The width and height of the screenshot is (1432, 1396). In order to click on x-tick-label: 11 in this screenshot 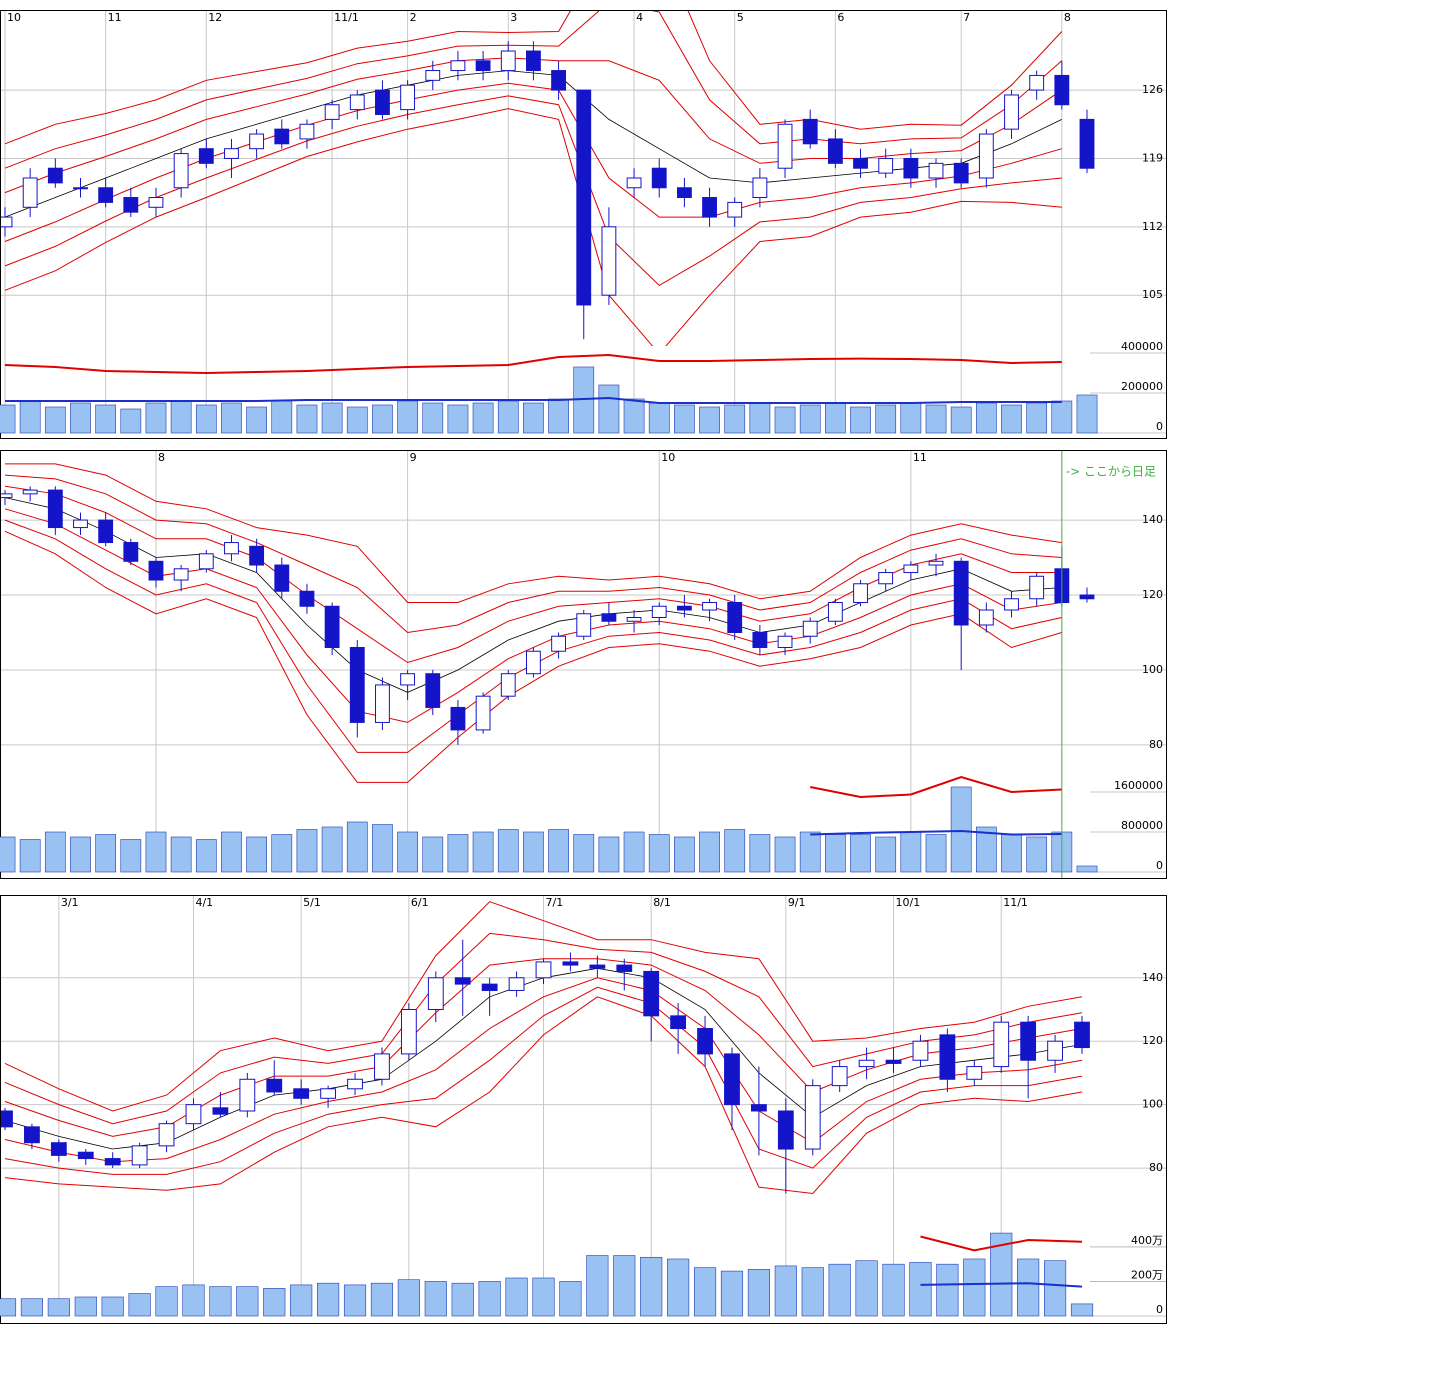, I will do `click(920, 457)`.